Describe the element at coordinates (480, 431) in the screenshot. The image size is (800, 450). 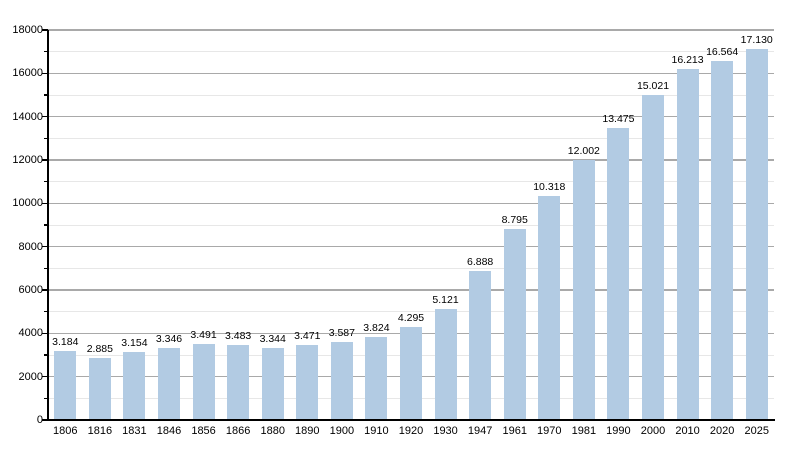
I see `x-tick-label: 1947` at that location.